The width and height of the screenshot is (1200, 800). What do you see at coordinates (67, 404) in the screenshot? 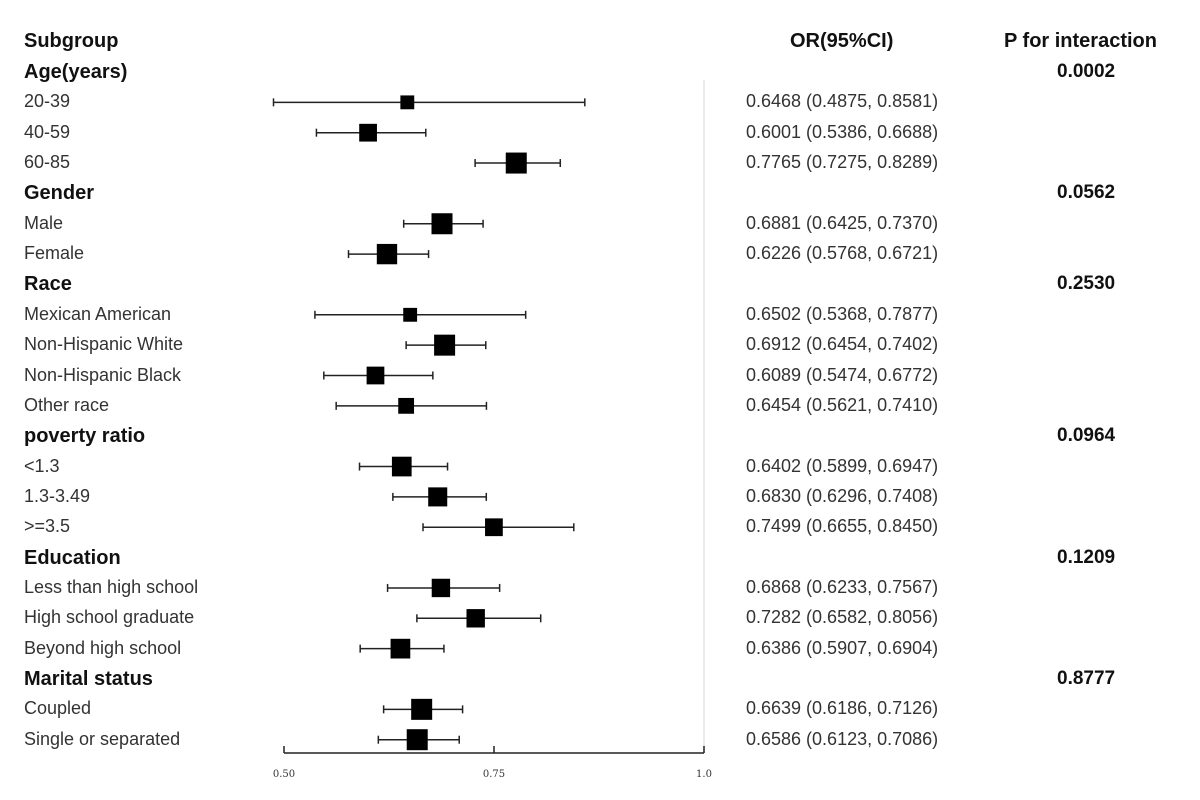
I see `subgroup-label: Other race` at bounding box center [67, 404].